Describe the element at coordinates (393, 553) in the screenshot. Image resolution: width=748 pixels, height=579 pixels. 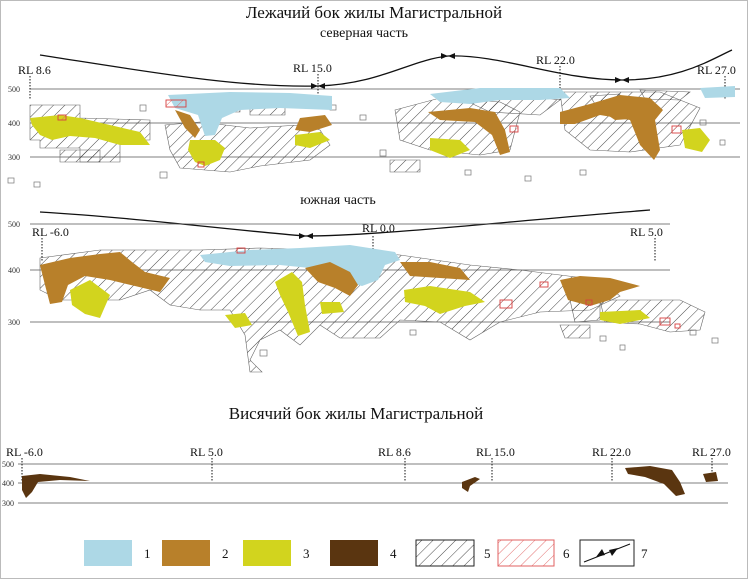
I see `legend-label-4: 4` at that location.